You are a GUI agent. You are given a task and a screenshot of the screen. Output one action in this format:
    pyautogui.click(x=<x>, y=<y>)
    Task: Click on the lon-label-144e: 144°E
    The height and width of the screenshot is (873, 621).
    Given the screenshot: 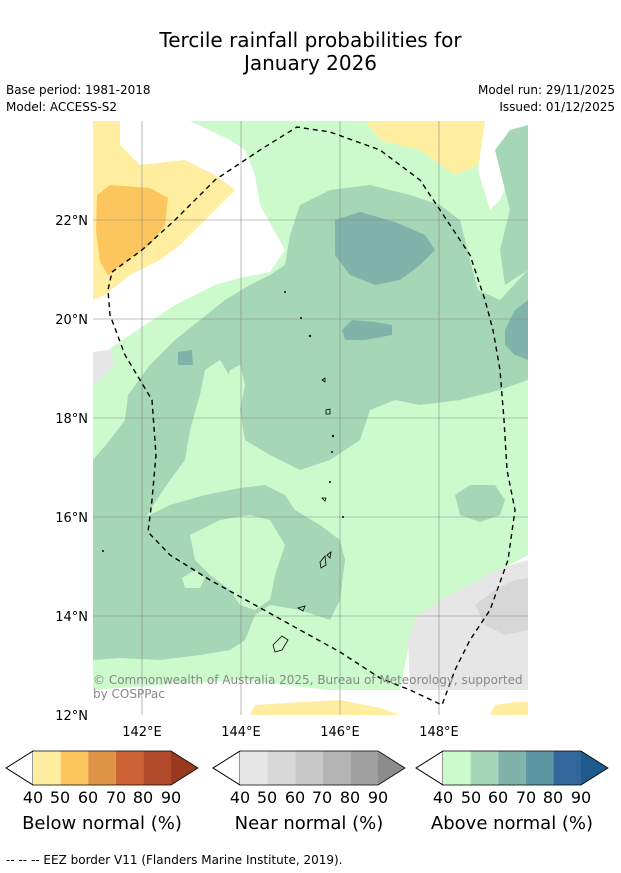 What is the action you would take?
    pyautogui.click(x=241, y=732)
    